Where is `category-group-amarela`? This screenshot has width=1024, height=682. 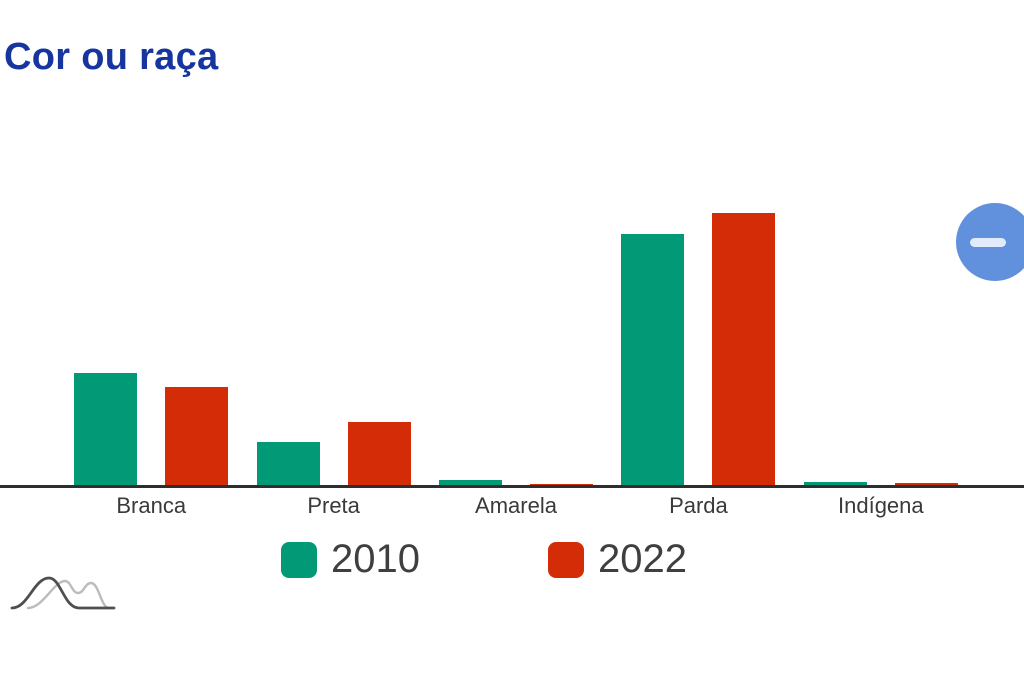
category-group-amarela is located at coordinates (516, 242).